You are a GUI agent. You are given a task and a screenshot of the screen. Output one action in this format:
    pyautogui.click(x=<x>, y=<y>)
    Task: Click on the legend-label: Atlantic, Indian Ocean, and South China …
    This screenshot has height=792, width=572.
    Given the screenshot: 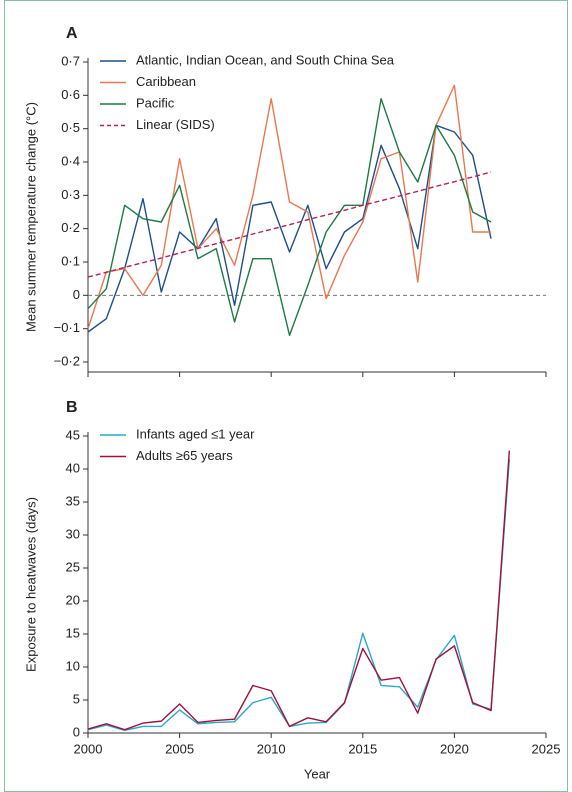 What is the action you would take?
    pyautogui.click(x=265, y=59)
    